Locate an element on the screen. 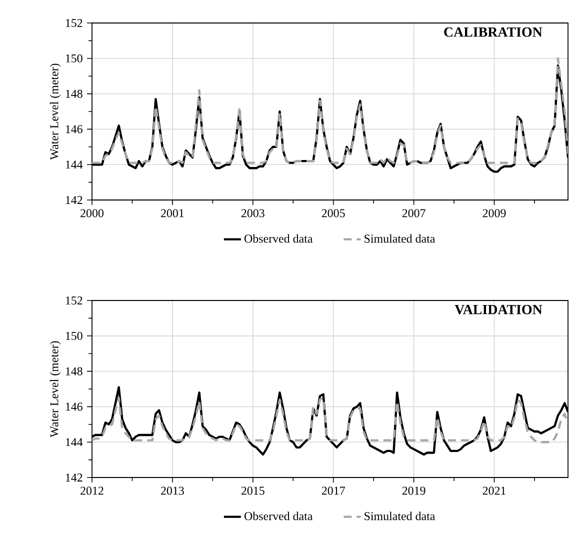 This screenshot has width=571, height=555. x-tick-label: 2017 is located at coordinates (333, 490).